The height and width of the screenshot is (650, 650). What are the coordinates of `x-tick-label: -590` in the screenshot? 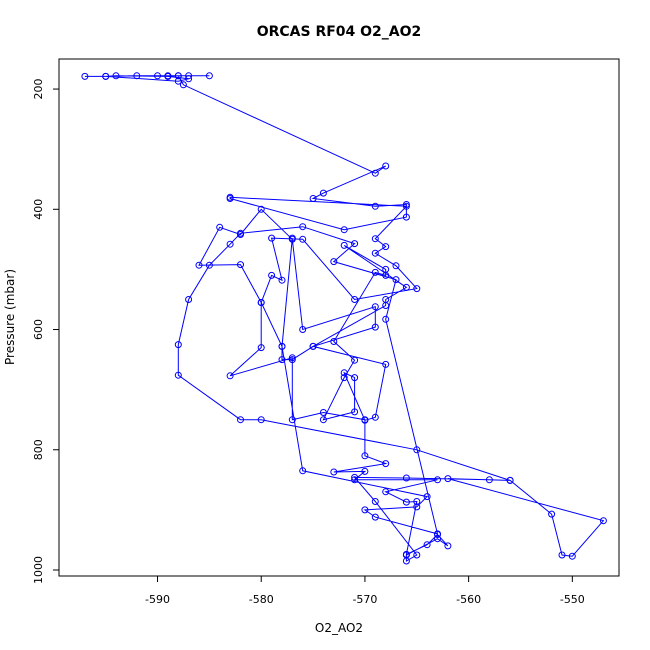 It's located at (157, 599).